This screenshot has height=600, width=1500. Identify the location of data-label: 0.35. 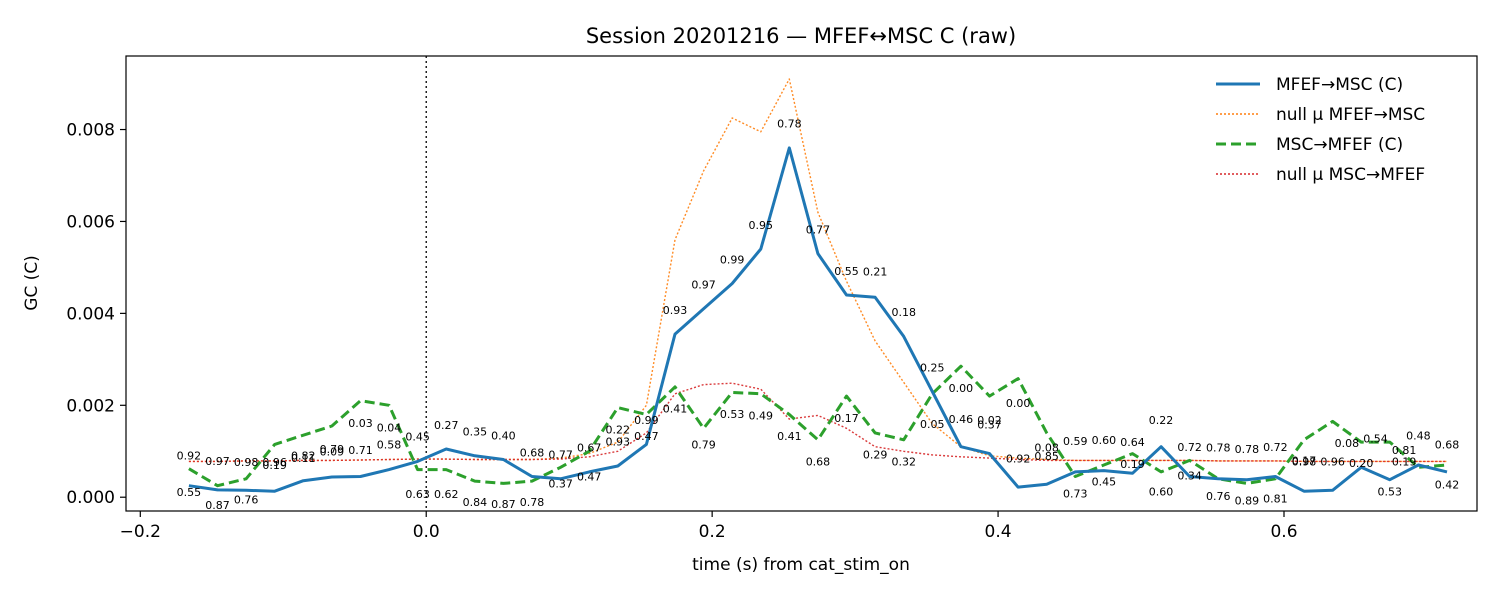
(475, 432).